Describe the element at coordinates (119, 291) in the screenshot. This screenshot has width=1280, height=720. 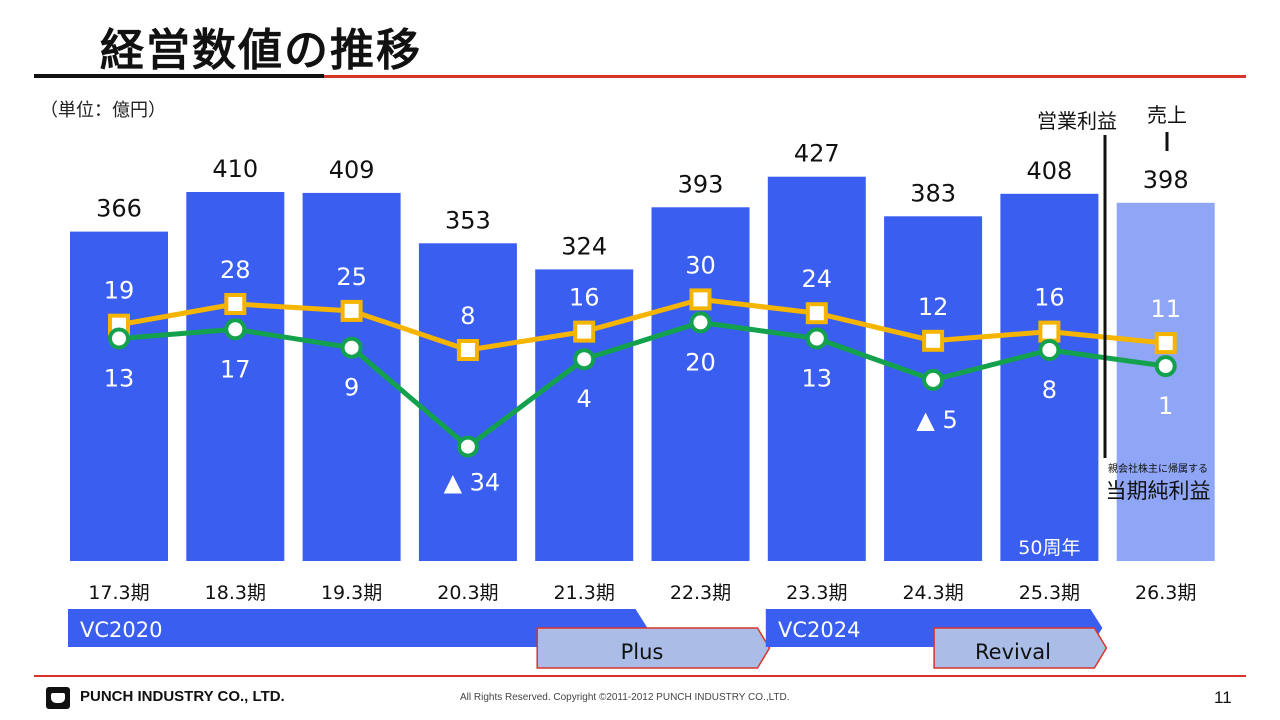
I see `operating-profit-label: 19` at that location.